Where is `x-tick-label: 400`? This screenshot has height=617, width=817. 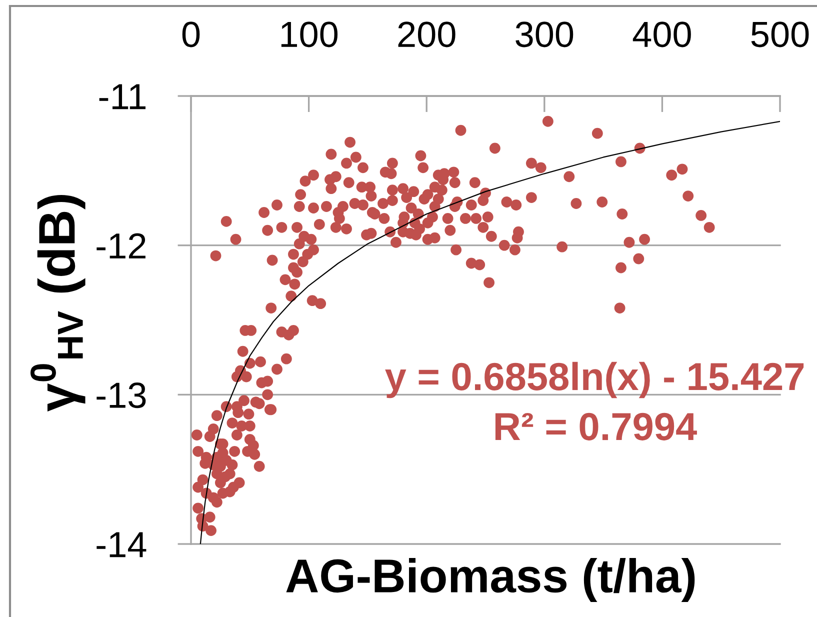
x-tick-label: 400 is located at coordinates (661, 35).